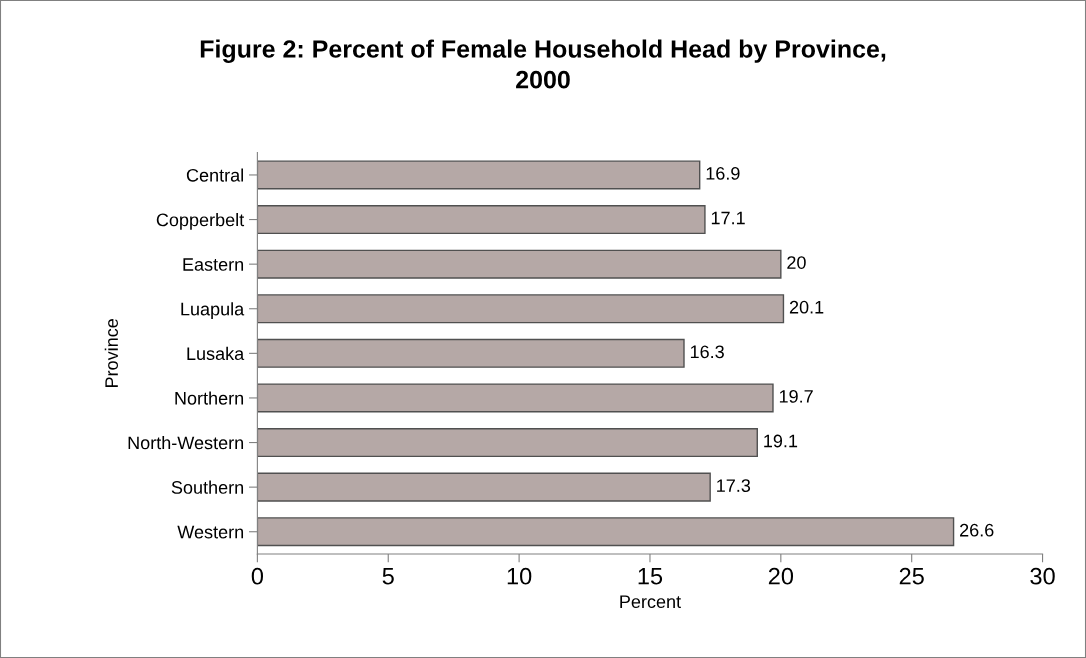 The image size is (1086, 658). Describe the element at coordinates (519, 576) in the screenshot. I see `x-tick-label: 10` at that location.